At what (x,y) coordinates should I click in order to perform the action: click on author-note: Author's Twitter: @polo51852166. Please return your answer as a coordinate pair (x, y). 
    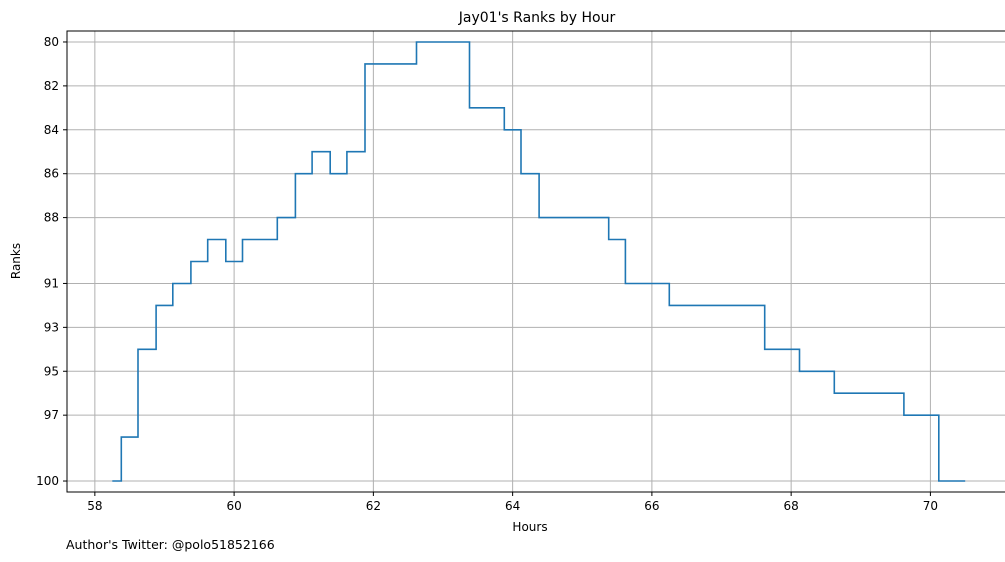
    Looking at the image, I should click on (170, 544).